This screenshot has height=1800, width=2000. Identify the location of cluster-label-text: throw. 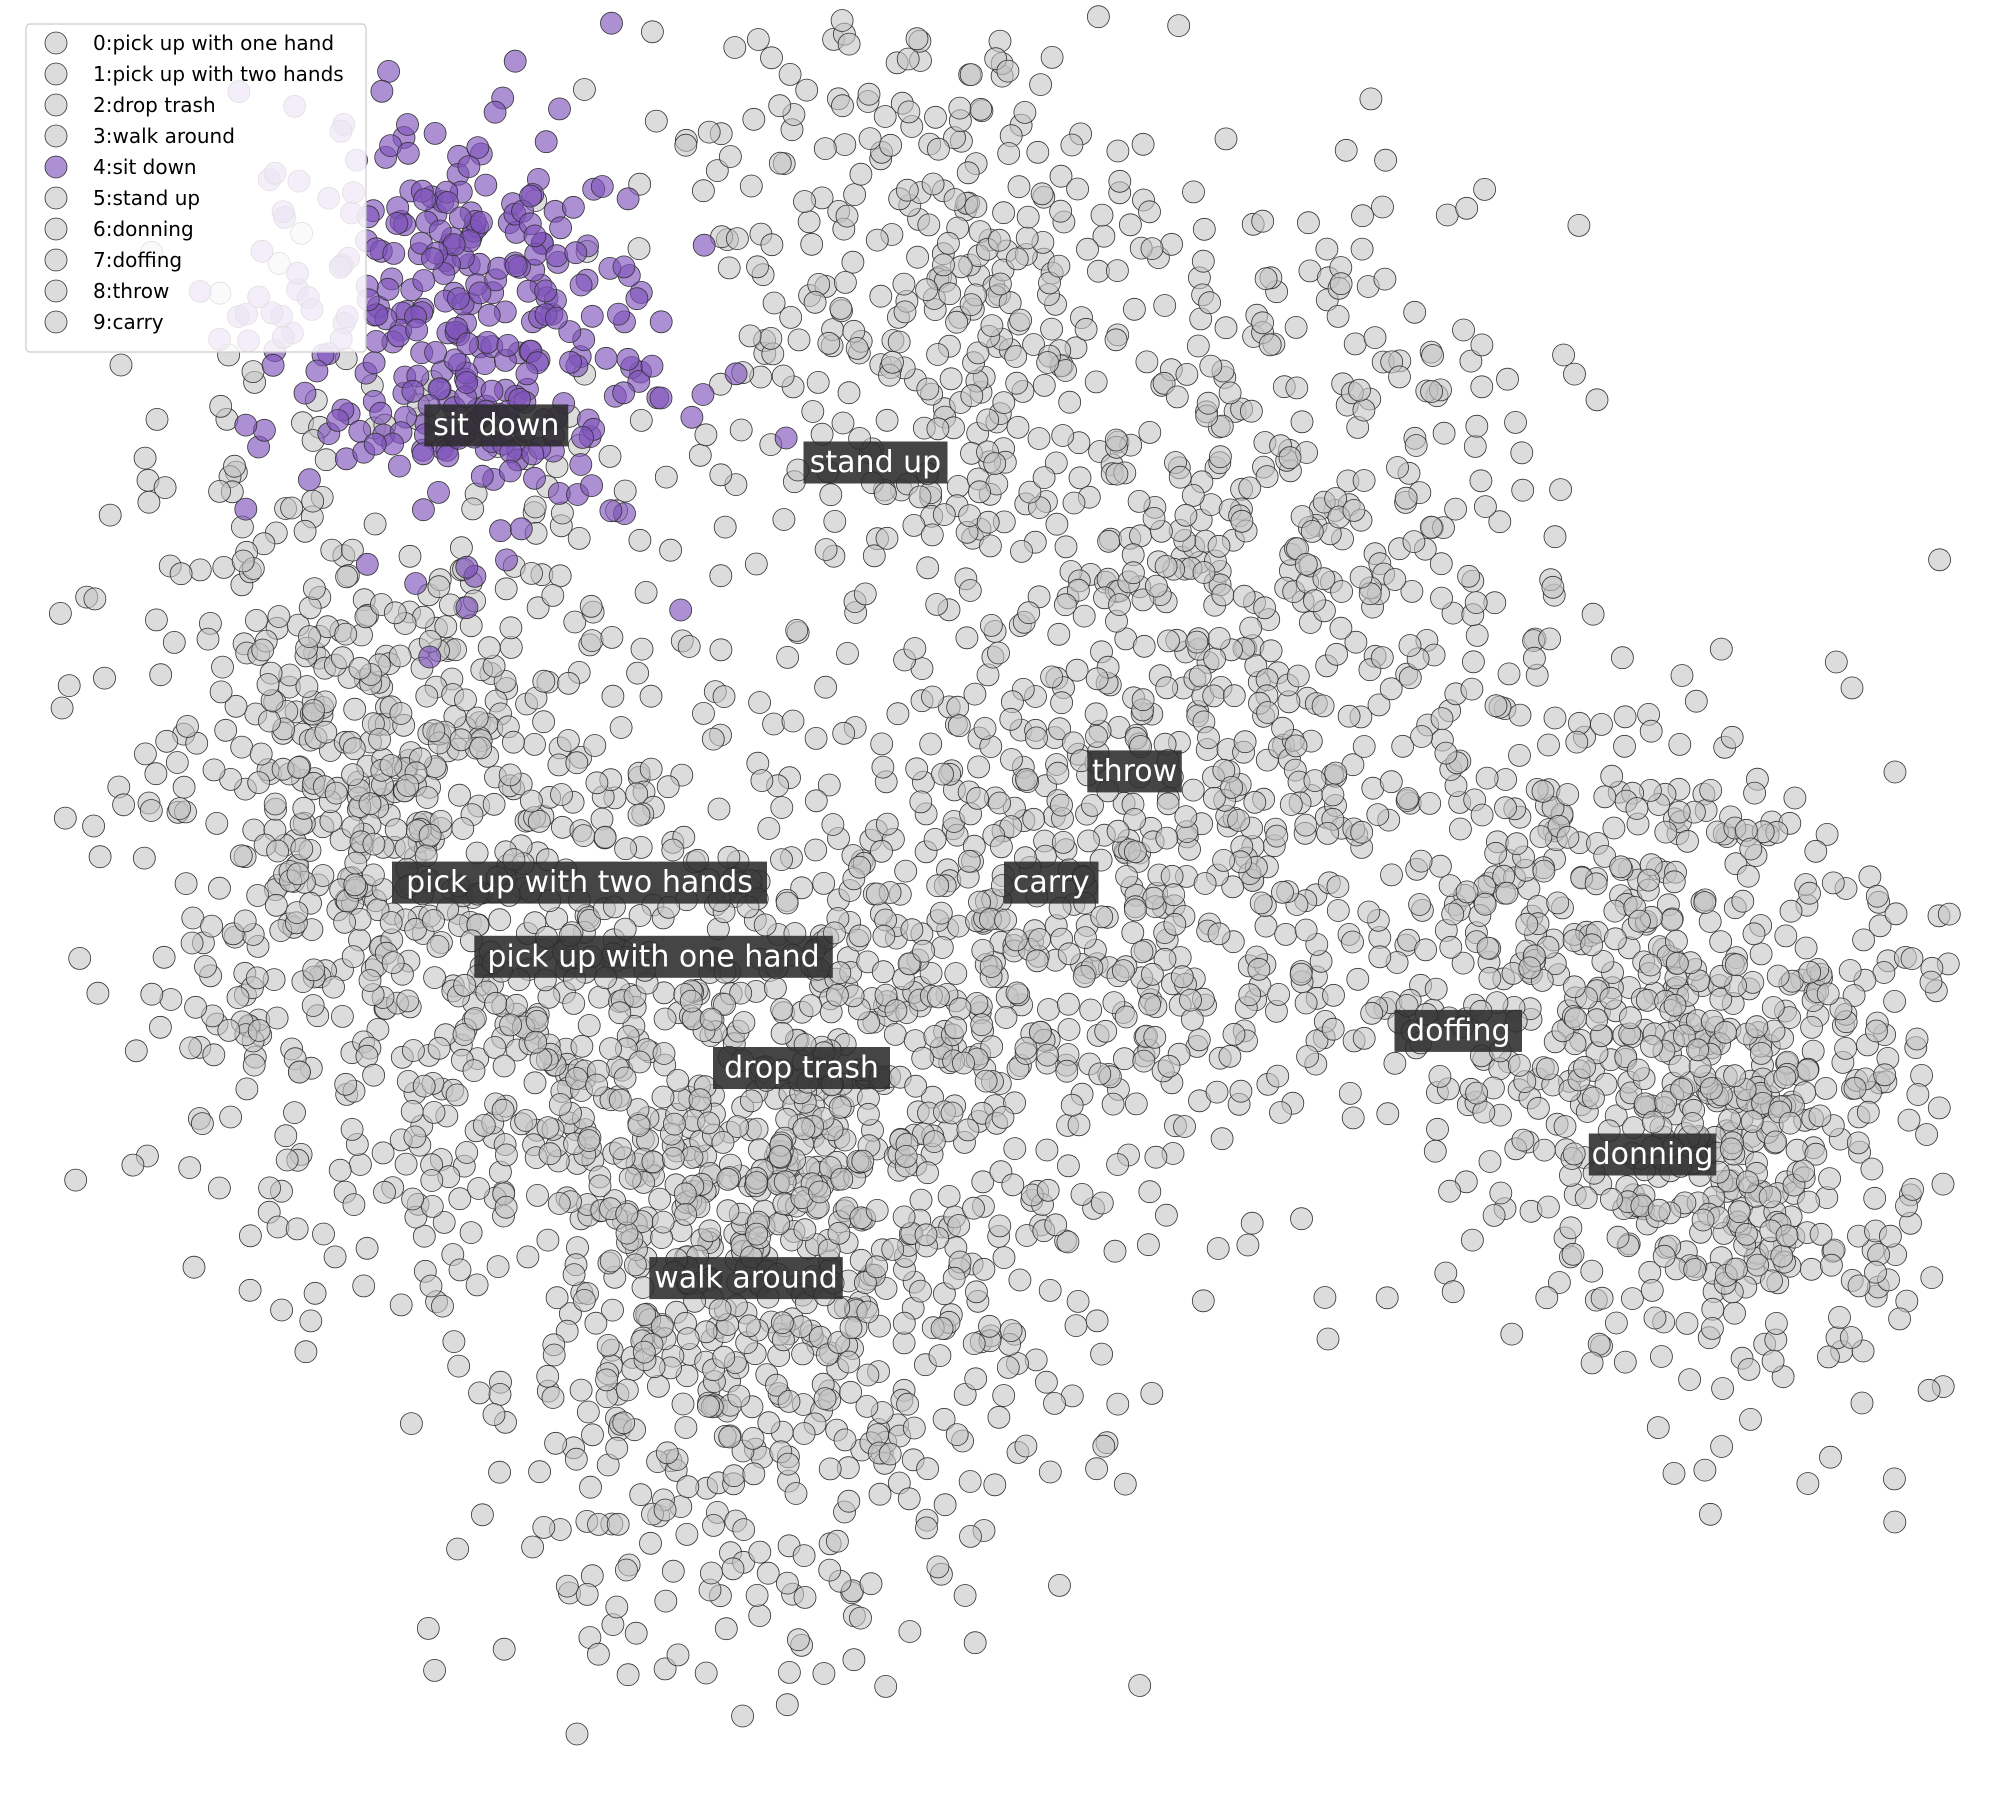
(1134, 771).